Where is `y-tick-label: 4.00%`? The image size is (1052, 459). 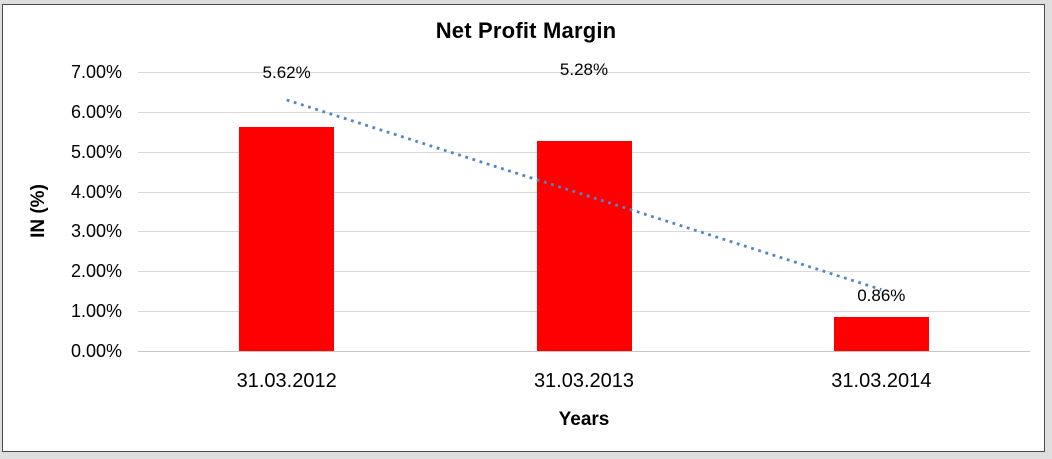 y-tick-label: 4.00% is located at coordinates (96, 191).